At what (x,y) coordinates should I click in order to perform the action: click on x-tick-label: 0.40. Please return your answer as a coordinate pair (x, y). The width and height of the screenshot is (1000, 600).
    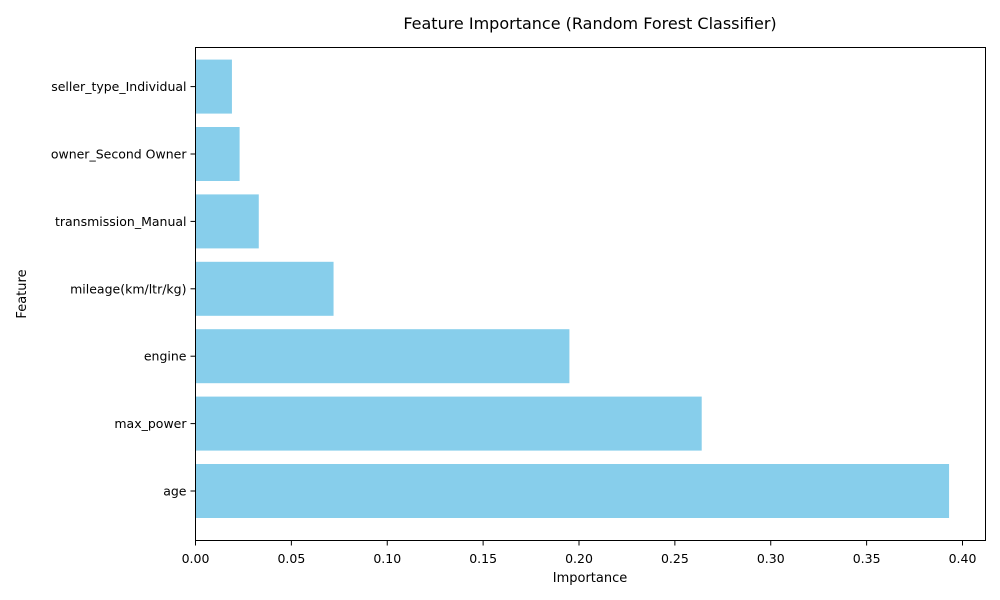
    Looking at the image, I should click on (963, 558).